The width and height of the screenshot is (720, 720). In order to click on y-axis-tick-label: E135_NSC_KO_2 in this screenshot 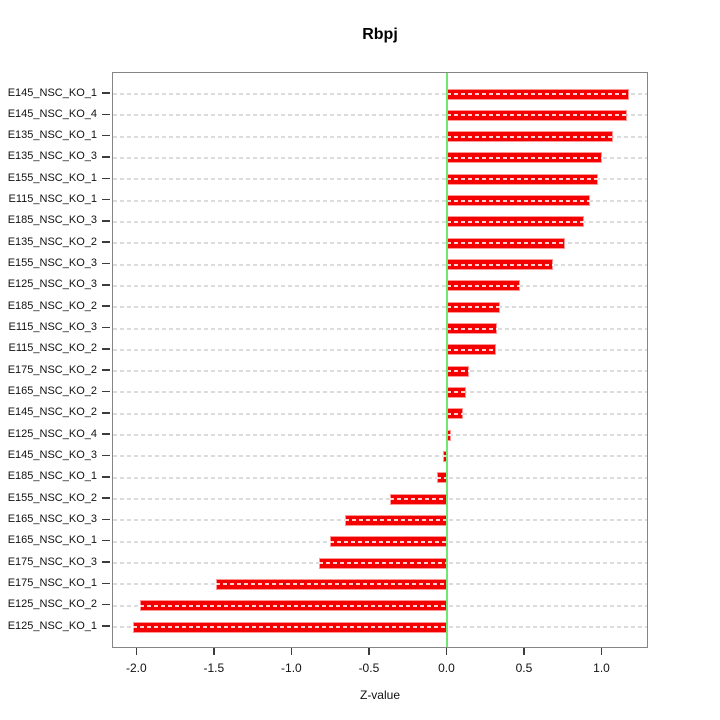, I will do `click(52, 241)`.